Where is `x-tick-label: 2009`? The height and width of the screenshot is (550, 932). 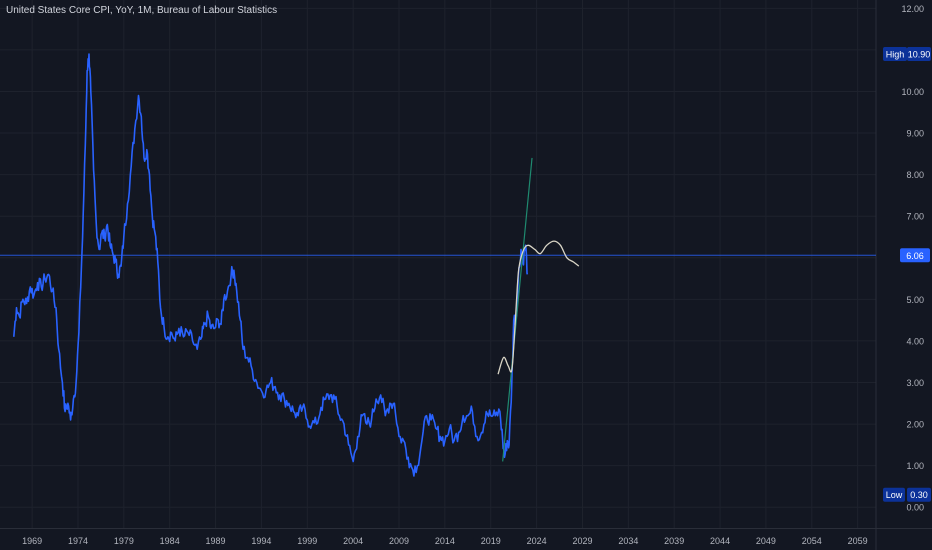
x-tick-label: 2009 is located at coordinates (399, 541).